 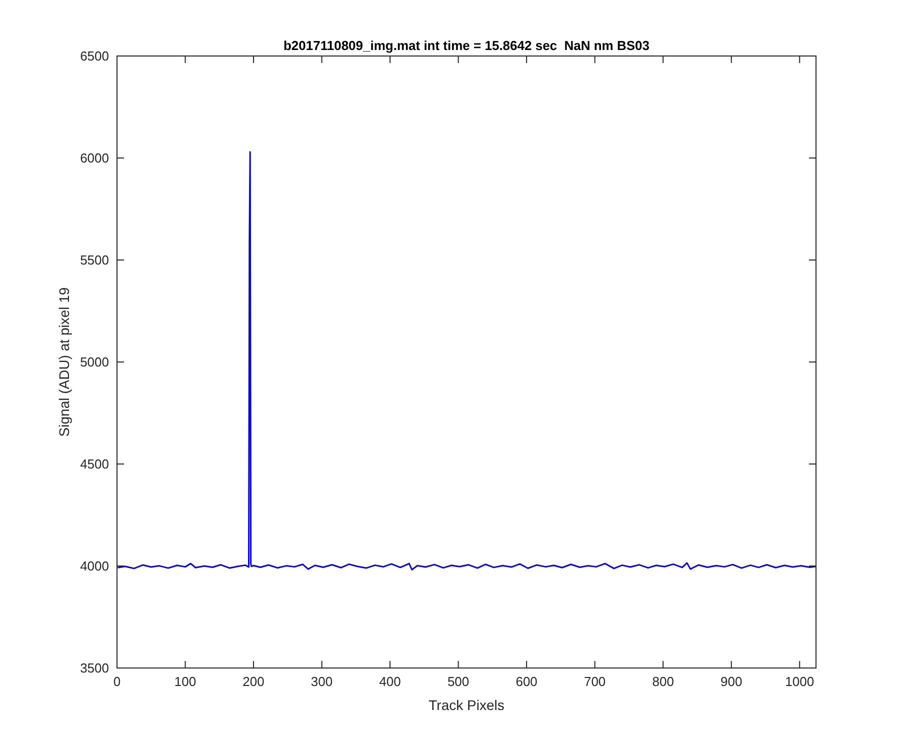 I want to click on x-tick-label: 200, so click(x=253, y=681).